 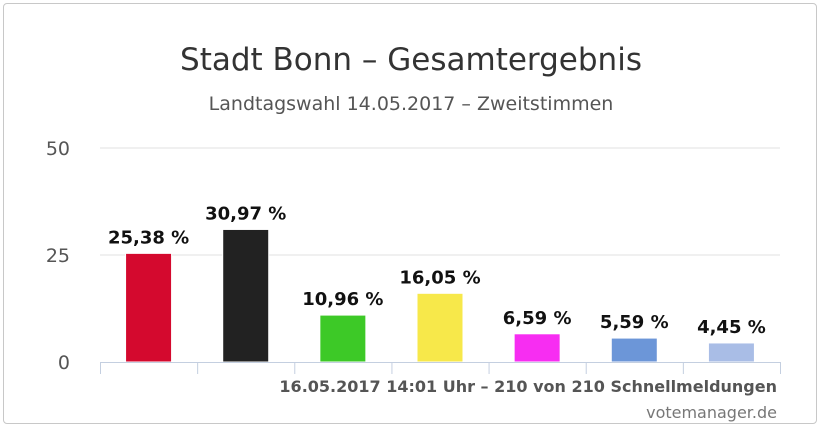 I want to click on x-axis, so click(x=440, y=368).